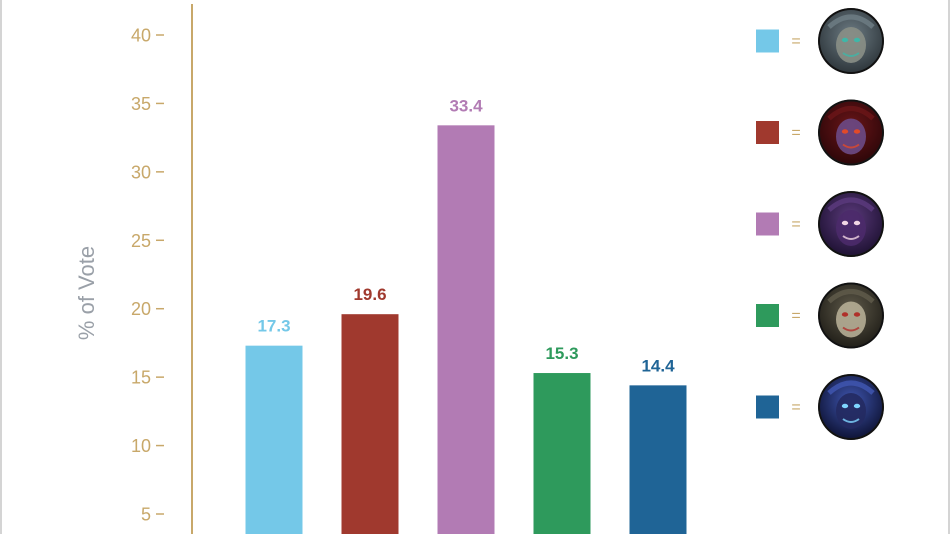 This screenshot has height=539, width=950. Describe the element at coordinates (851, 315) in the screenshot. I see `skull-champion-portrait` at that location.